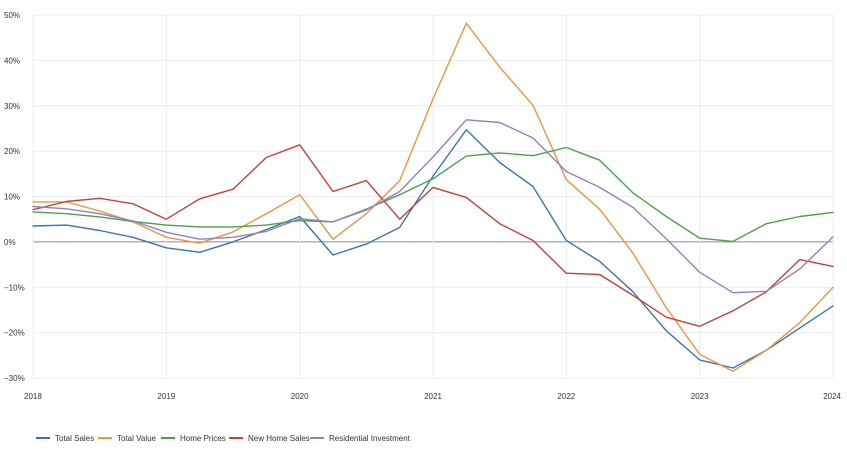 This screenshot has height=450, width=847. I want to click on y-tick-label: −20%, so click(14, 333).